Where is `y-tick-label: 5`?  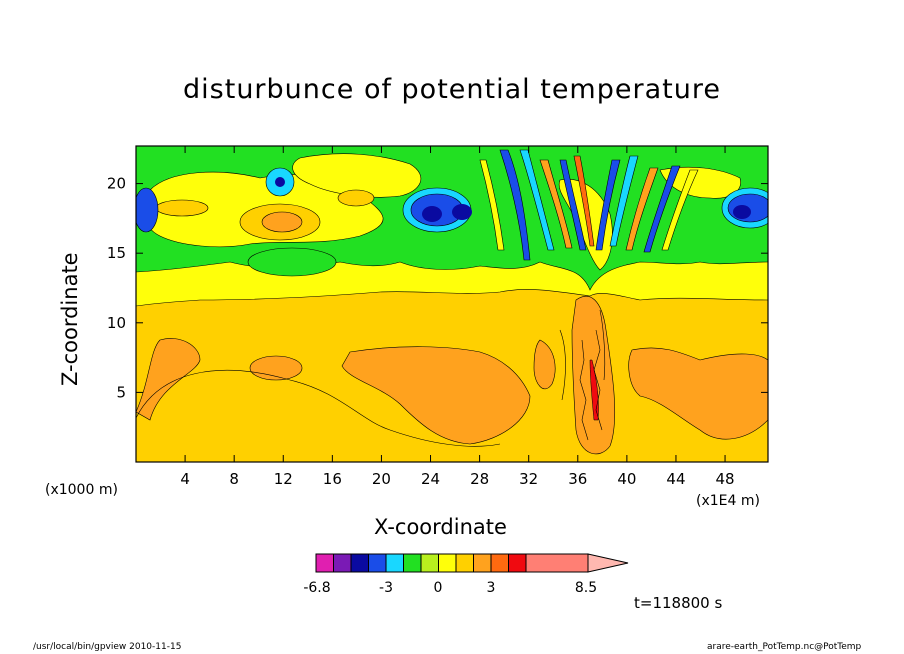
y-tick-label: 5 is located at coordinates (121, 392).